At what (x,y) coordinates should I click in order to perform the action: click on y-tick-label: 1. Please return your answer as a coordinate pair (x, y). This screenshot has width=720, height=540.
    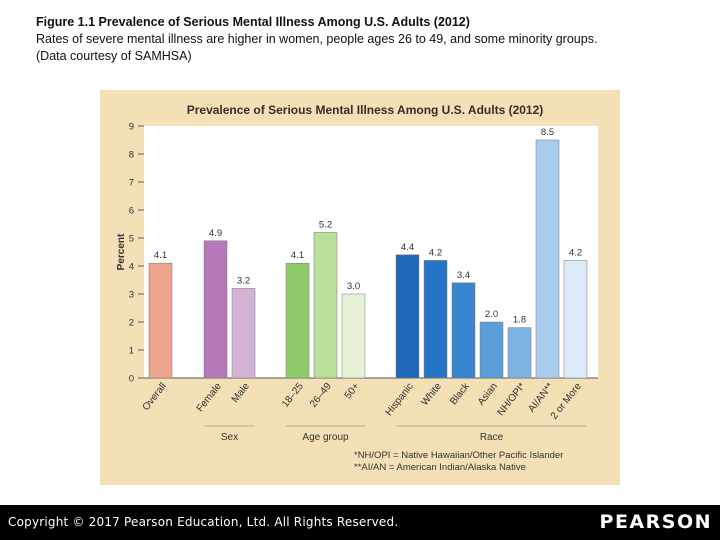
    Looking at the image, I should click on (131, 351).